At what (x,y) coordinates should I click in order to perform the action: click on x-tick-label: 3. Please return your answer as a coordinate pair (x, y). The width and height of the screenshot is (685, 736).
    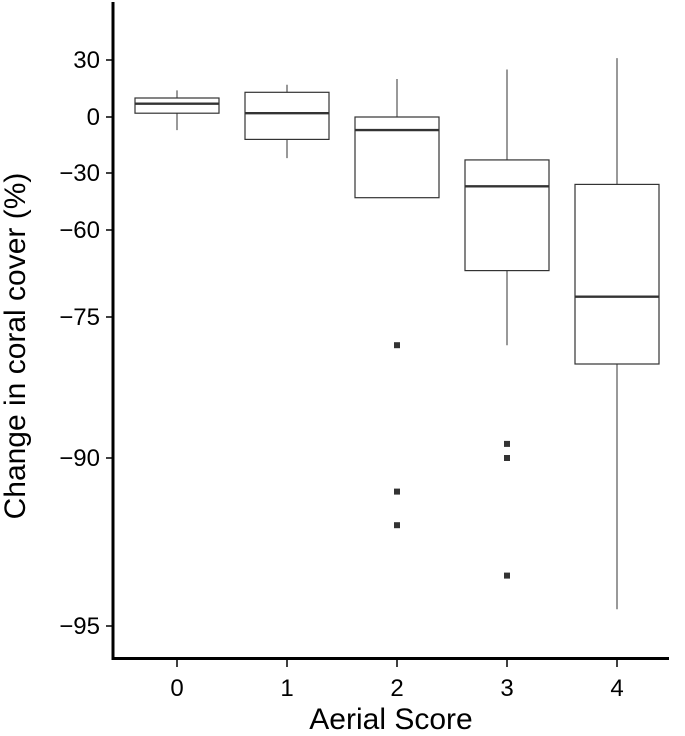
    Looking at the image, I should click on (506, 688).